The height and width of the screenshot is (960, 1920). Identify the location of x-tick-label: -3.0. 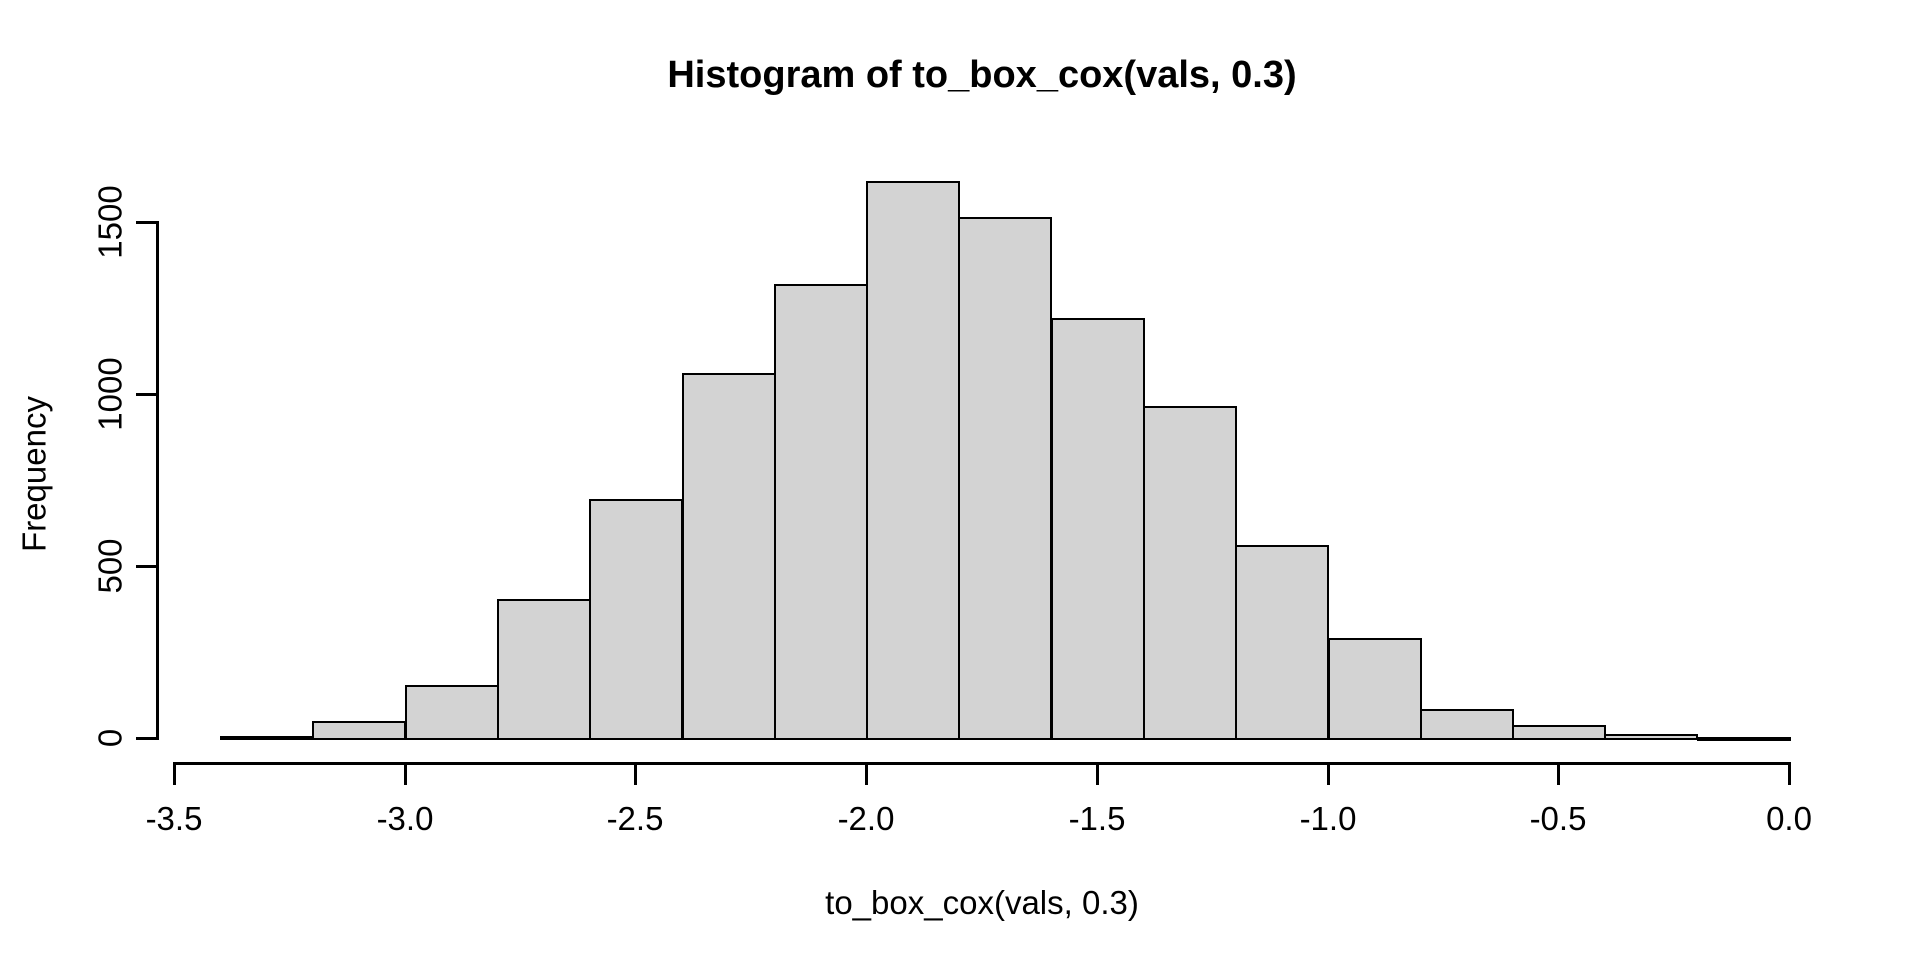
(405, 818).